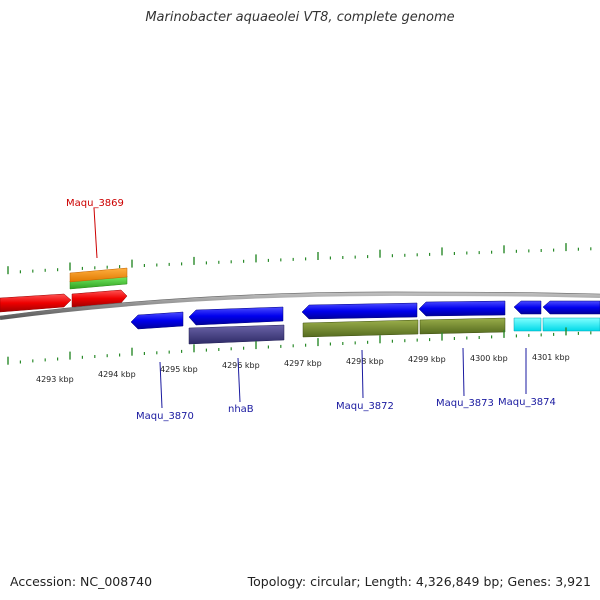 The width and height of the screenshot is (600, 600). Describe the element at coordinates (241, 409) in the screenshot. I see `gene-label-nhab: nhaB` at that location.